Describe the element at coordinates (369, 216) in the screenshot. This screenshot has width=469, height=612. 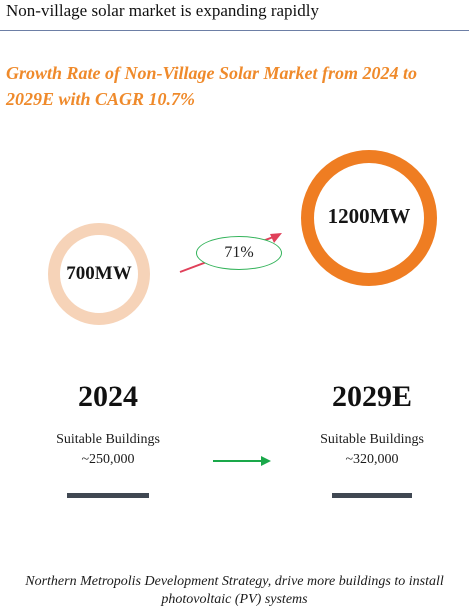
I see `capacity-value-2029: 1200MW` at that location.